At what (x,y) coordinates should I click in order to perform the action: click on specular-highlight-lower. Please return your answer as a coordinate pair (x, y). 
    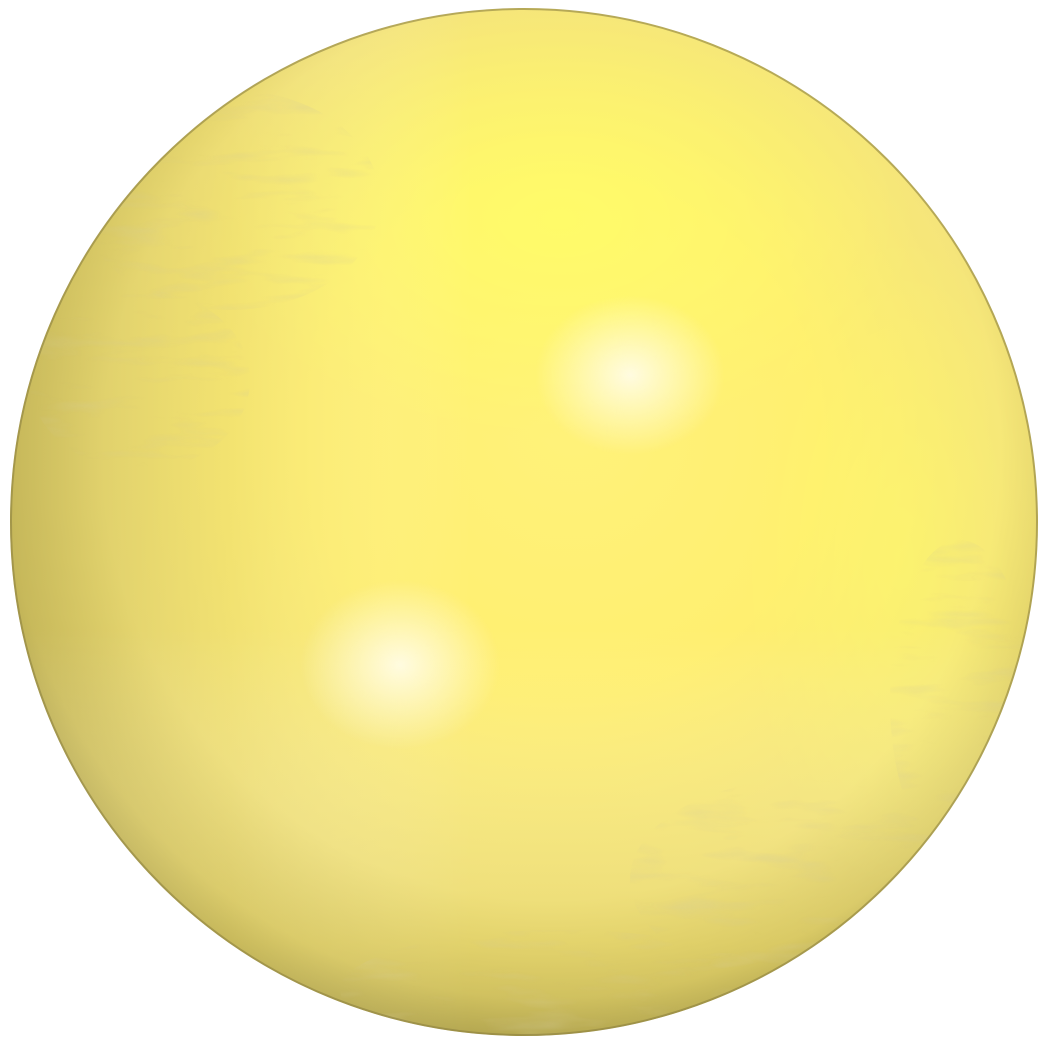
    Looking at the image, I should click on (400, 665).